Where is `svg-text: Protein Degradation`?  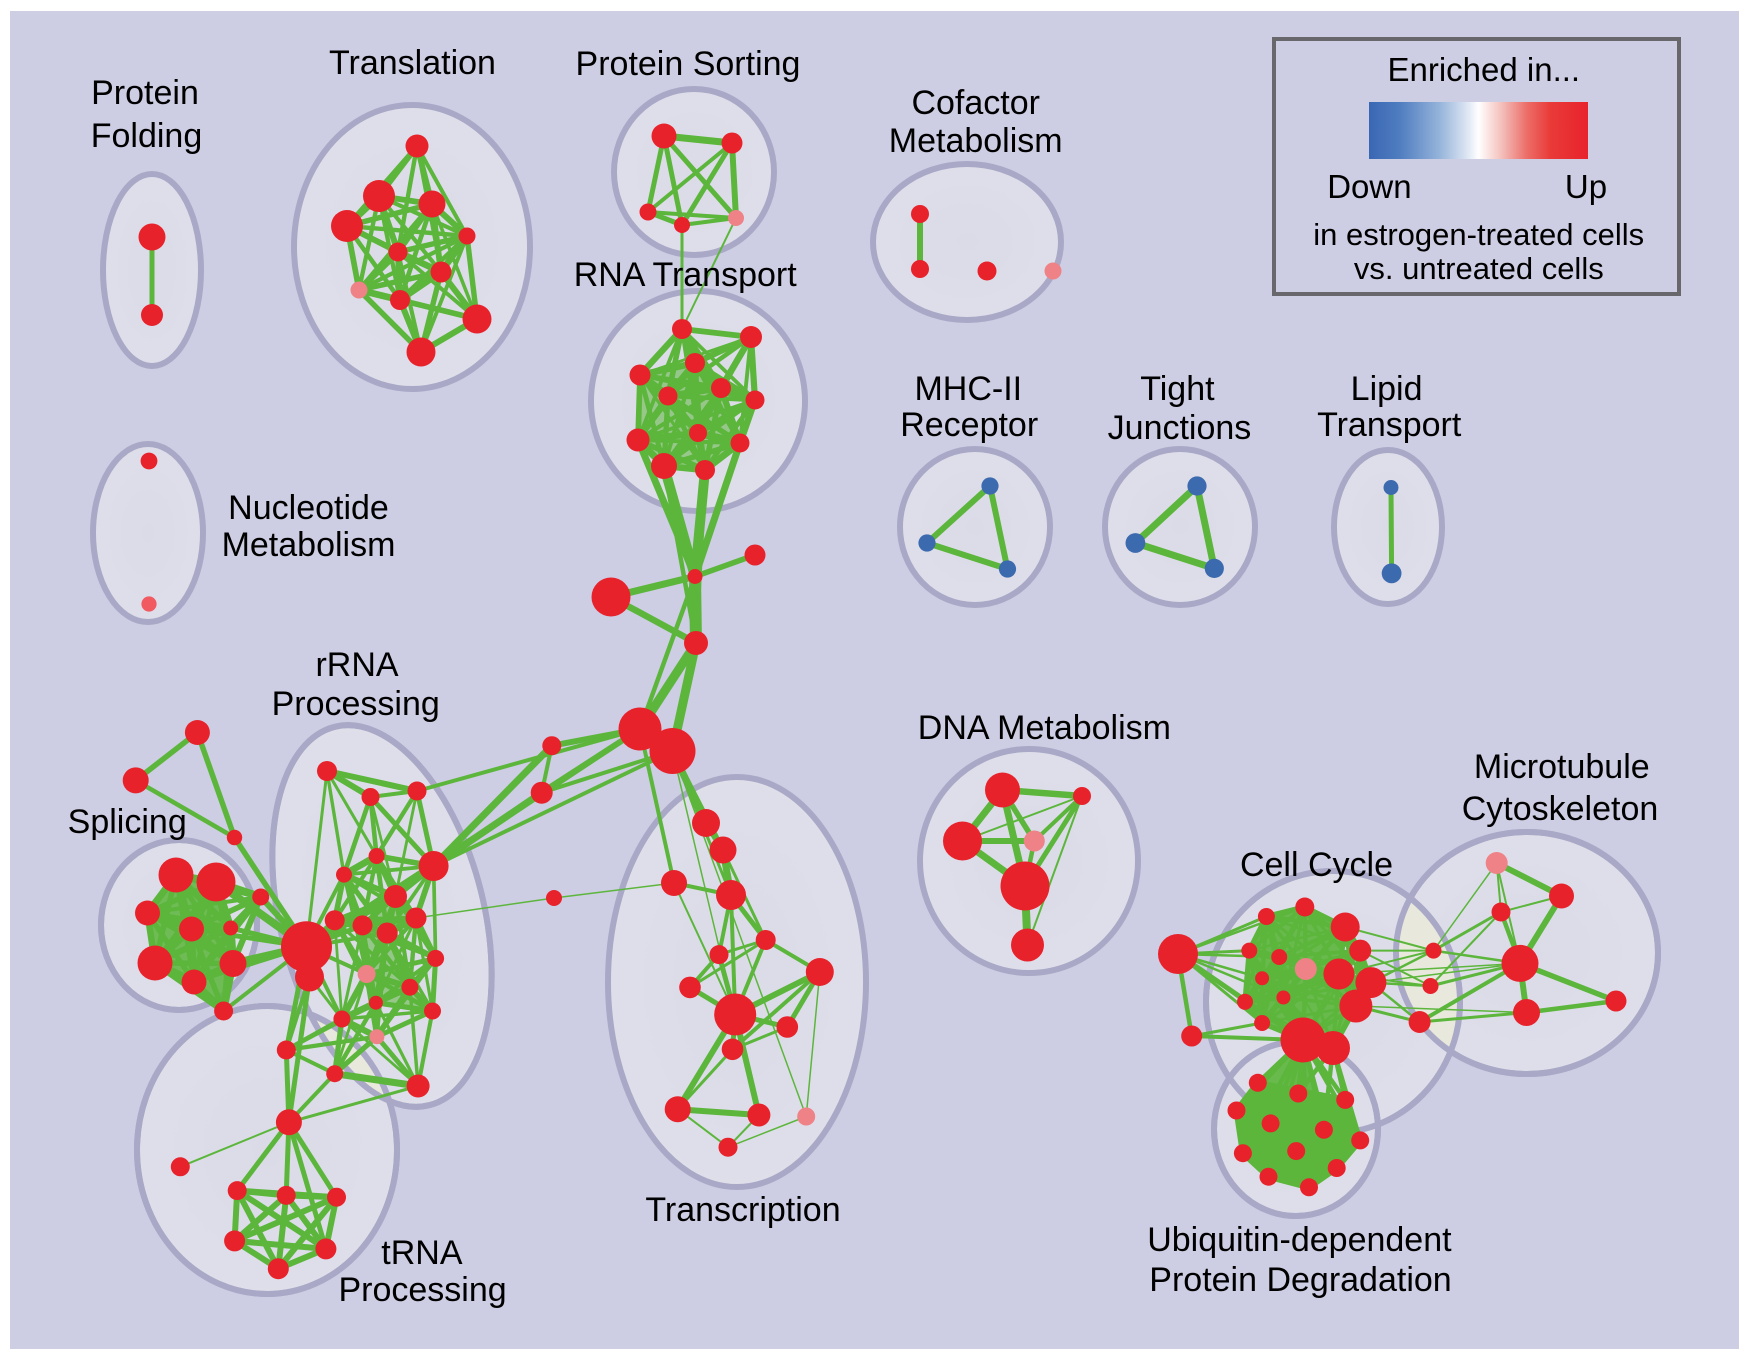
svg-text: Protein Degradation is located at coordinates (1300, 1280).